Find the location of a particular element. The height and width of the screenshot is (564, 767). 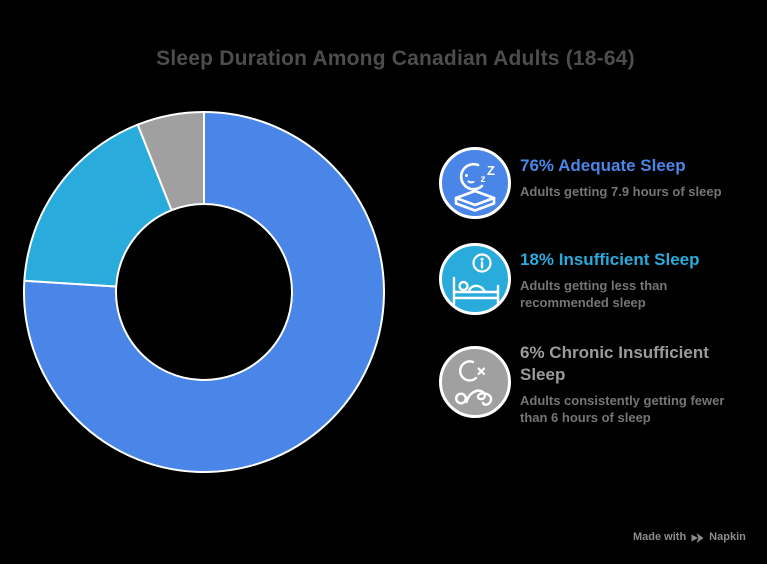

made-with-napkin-link: Made with Napkin is located at coordinates (689, 537).